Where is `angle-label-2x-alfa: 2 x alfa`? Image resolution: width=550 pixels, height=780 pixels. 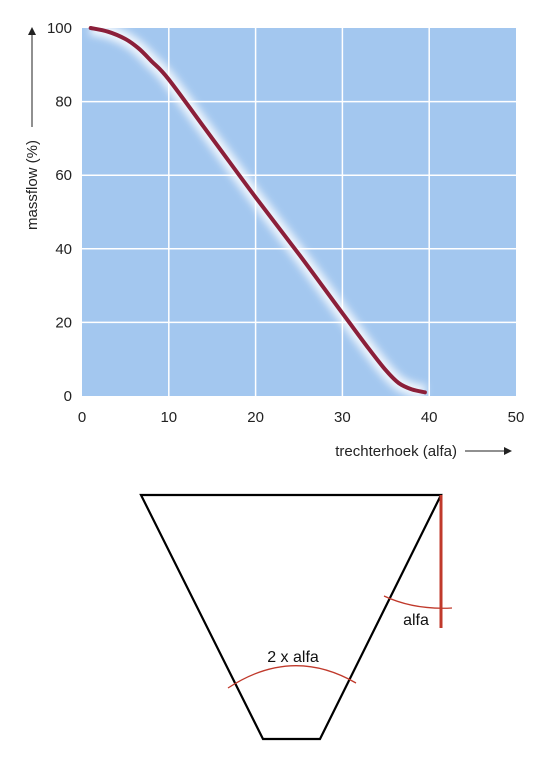
angle-label-2x-alfa: 2 x alfa is located at coordinates (293, 657).